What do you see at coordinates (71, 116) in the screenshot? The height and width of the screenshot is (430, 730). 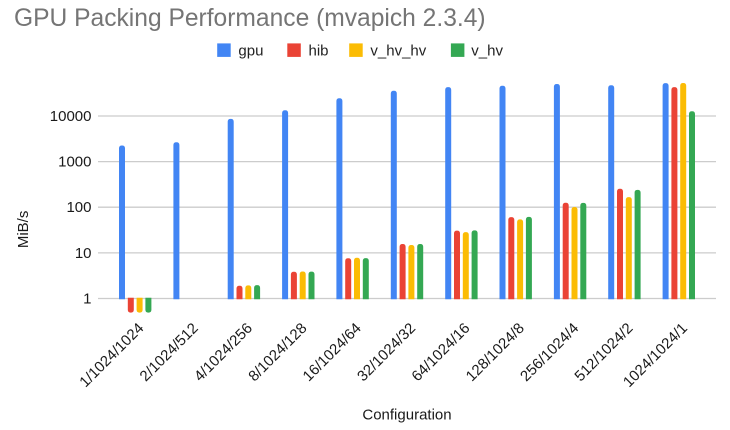 I see `svg-text: 10000` at bounding box center [71, 116].